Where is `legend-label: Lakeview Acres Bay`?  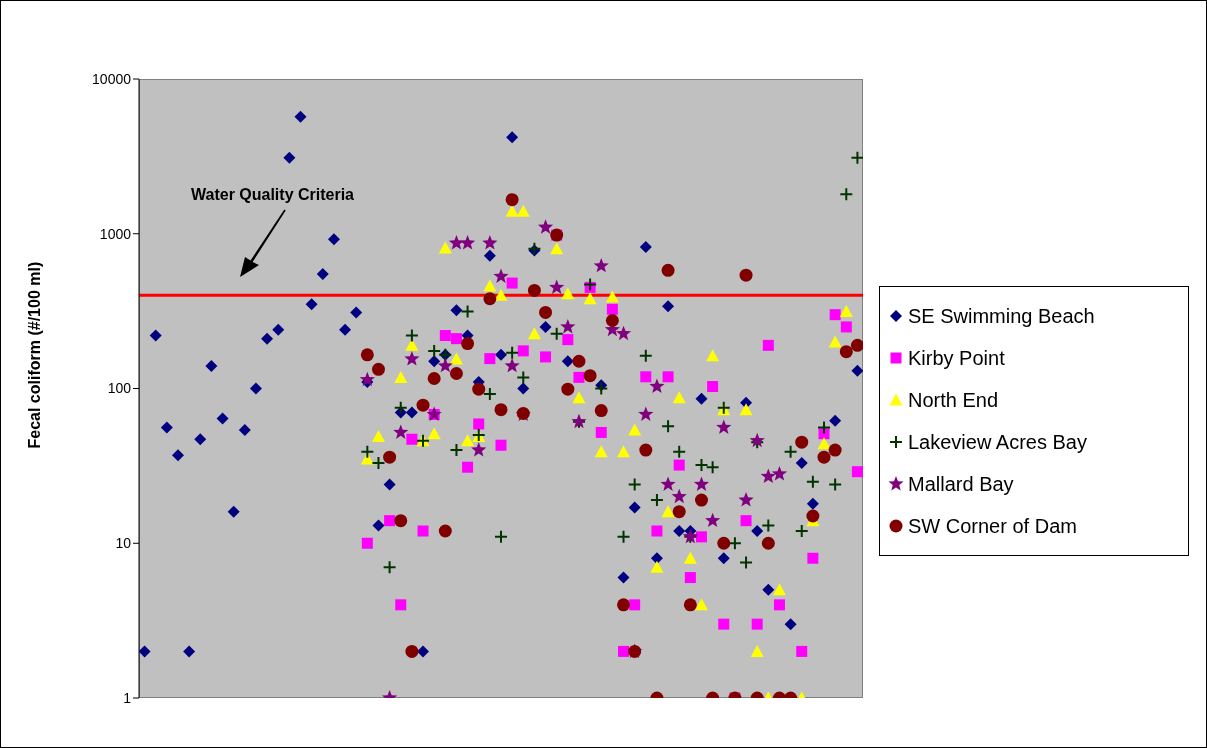 legend-label: Lakeview Acres Bay is located at coordinates (997, 442).